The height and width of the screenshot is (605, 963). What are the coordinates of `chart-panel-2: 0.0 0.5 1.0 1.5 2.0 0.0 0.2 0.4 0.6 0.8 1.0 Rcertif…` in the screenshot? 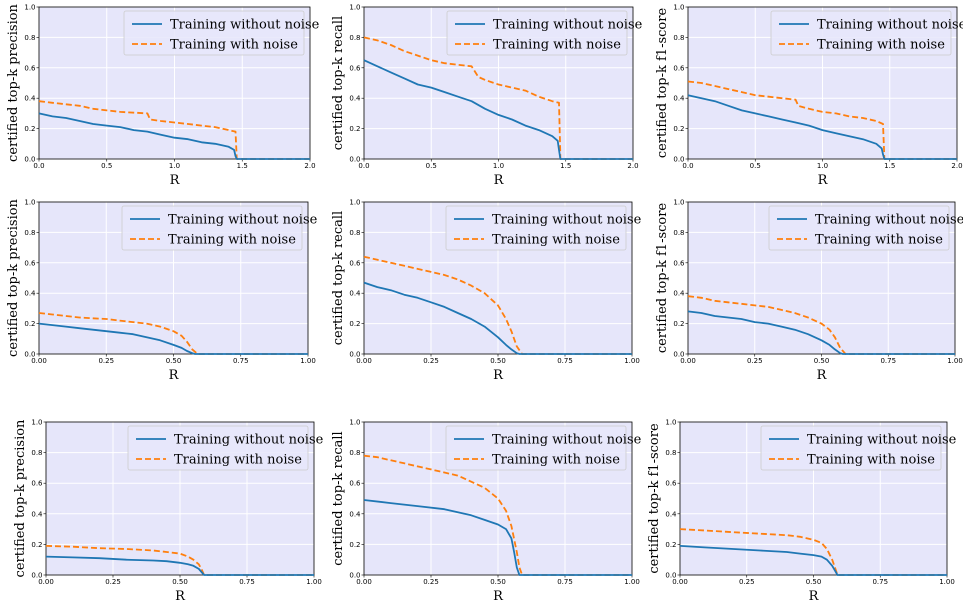 It's located at (487, 96).